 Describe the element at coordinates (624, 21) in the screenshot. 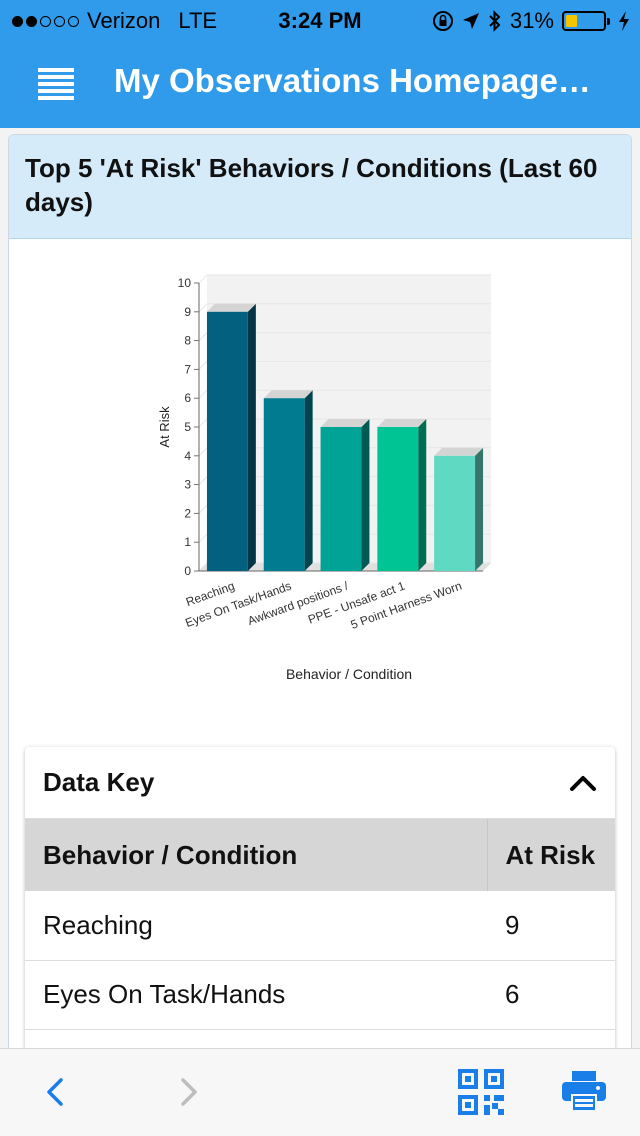

I see `charging-icon` at that location.